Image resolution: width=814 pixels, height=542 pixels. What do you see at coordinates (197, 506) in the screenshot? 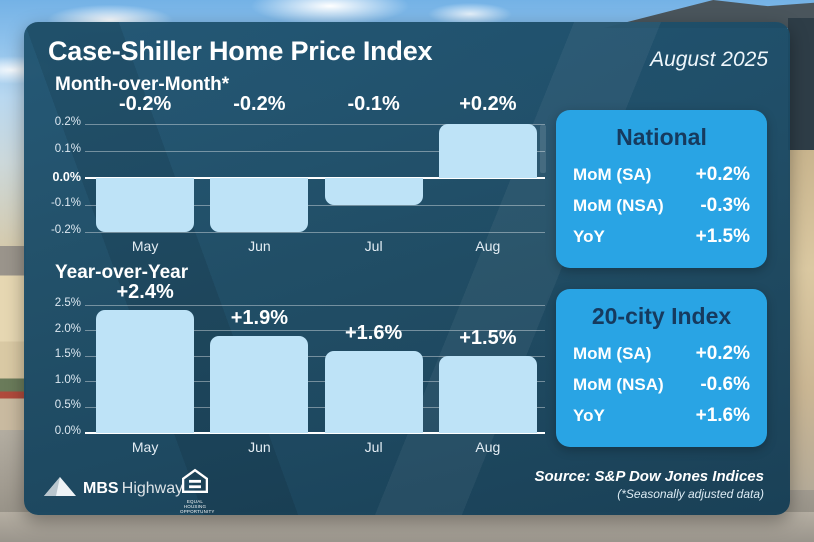
I see `equal-housing-label: EQUAL HOUSING OPPORTUNITY` at bounding box center [197, 506].